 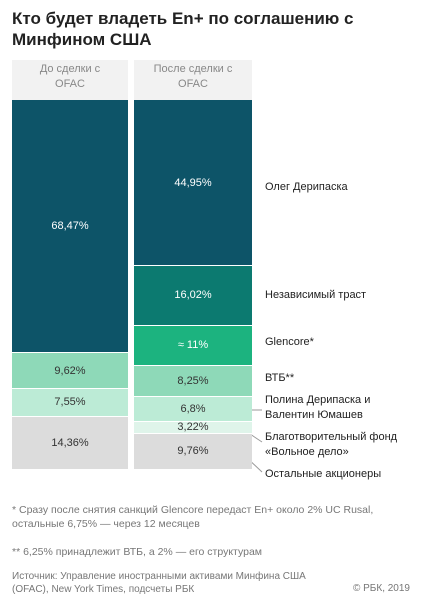 I want to click on value-label: 16,02%, so click(x=193, y=295).